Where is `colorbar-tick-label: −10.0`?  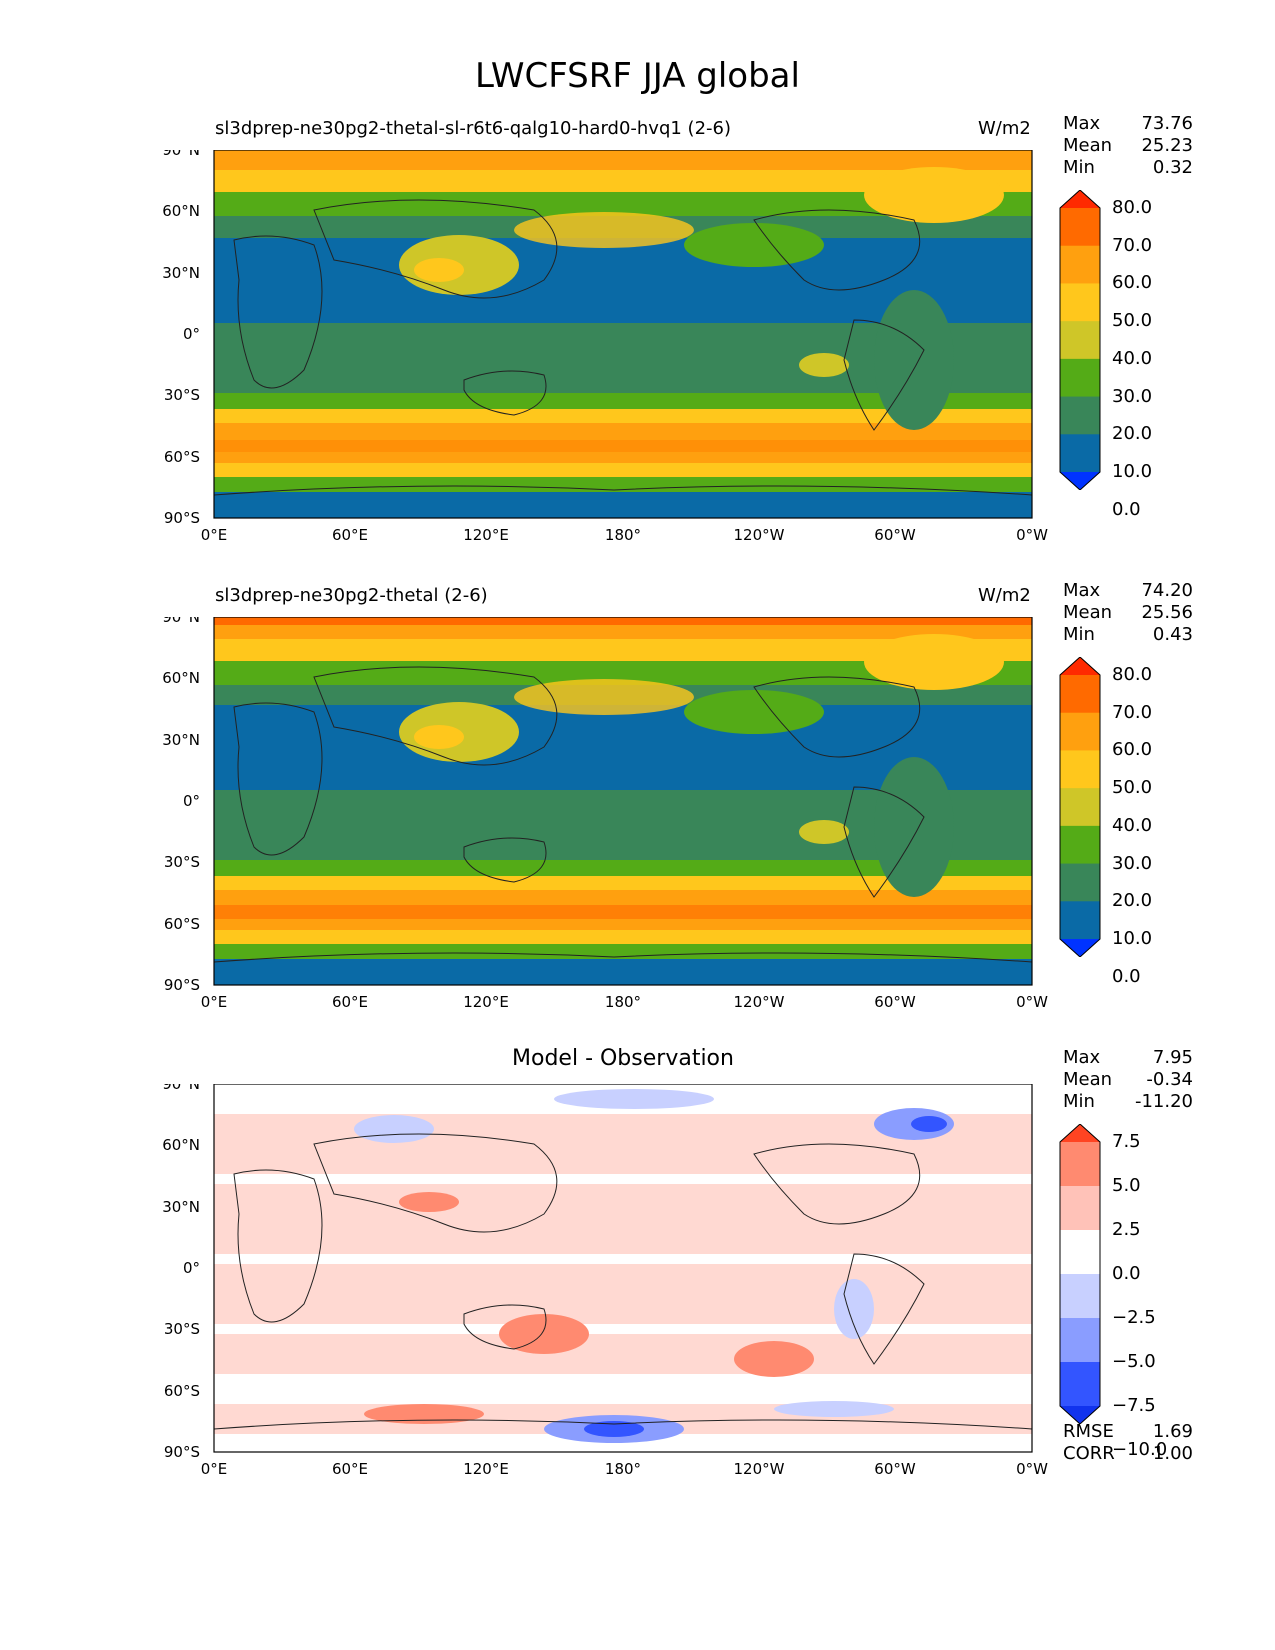
colorbar-tick-label: −10.0 is located at coordinates (1140, 1449).